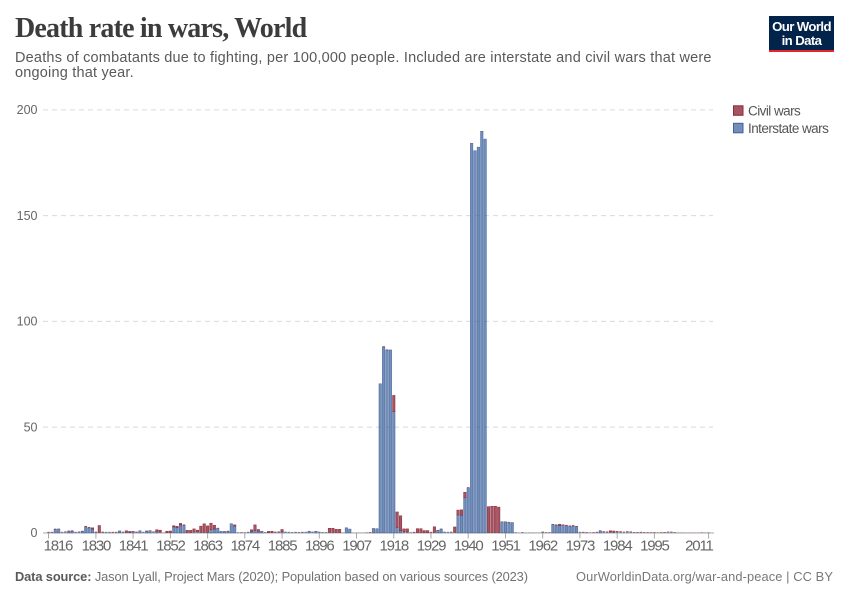 The height and width of the screenshot is (600, 850). What do you see at coordinates (699, 545) in the screenshot?
I see `svg-text: 2011` at bounding box center [699, 545].